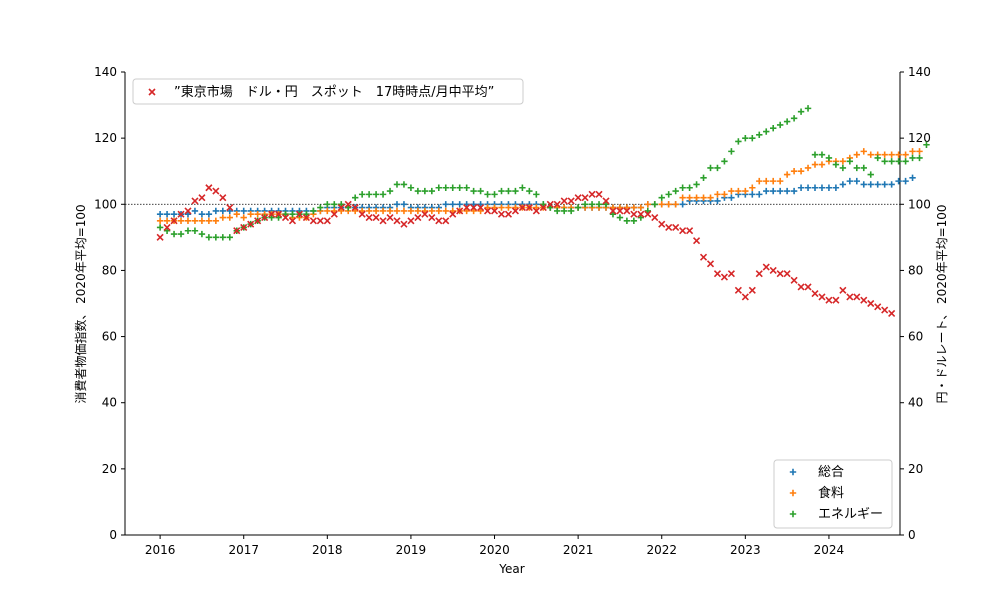  Describe the element at coordinates (105, 72) in the screenshot. I see `y-tick-label-left: 140` at that location.